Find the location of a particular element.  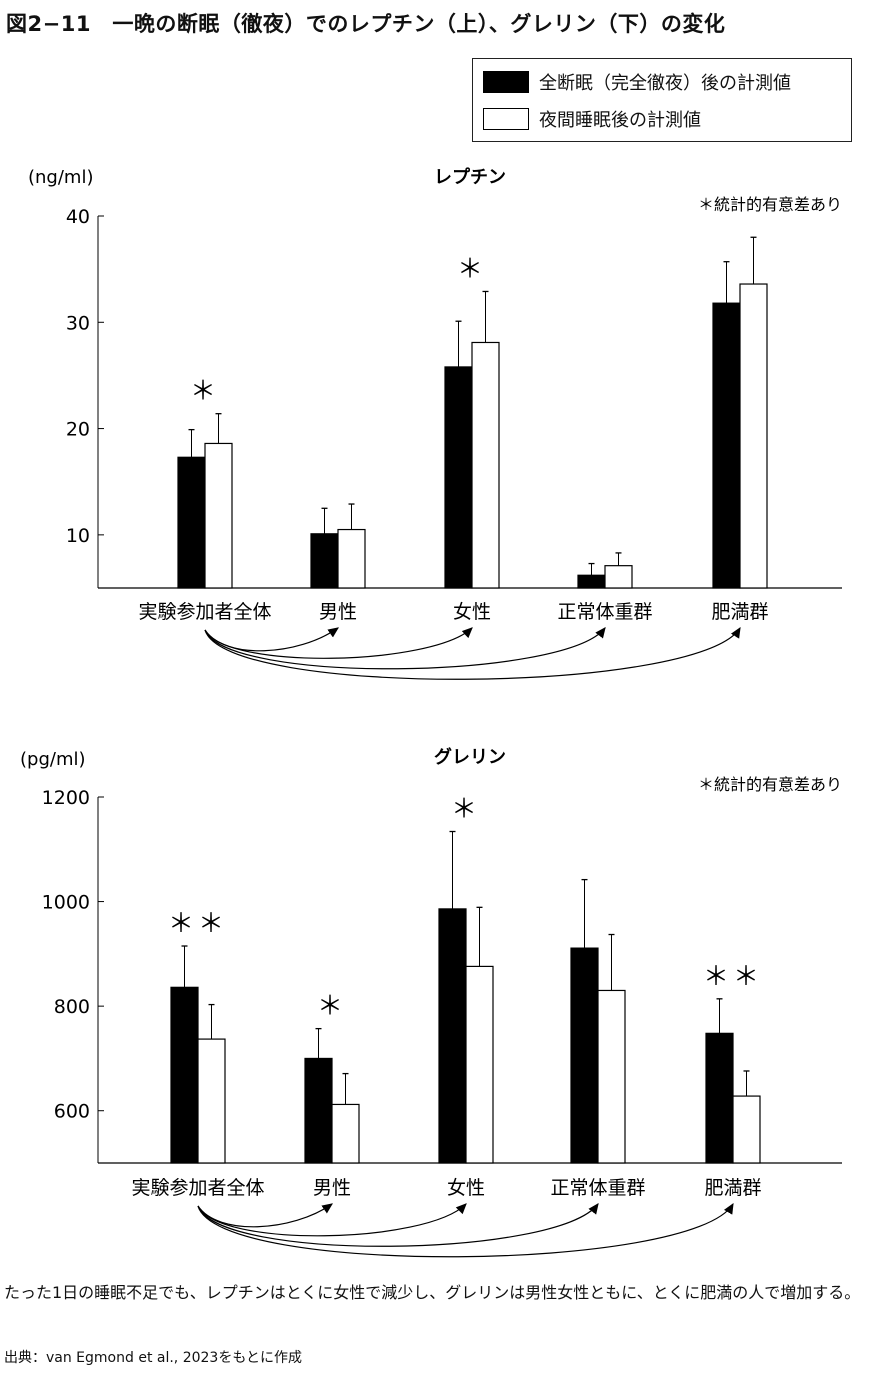

legend: 全断眠（完全徹夜）後の計測値 夜間睡眠後の計測値 is located at coordinates (662, 100).